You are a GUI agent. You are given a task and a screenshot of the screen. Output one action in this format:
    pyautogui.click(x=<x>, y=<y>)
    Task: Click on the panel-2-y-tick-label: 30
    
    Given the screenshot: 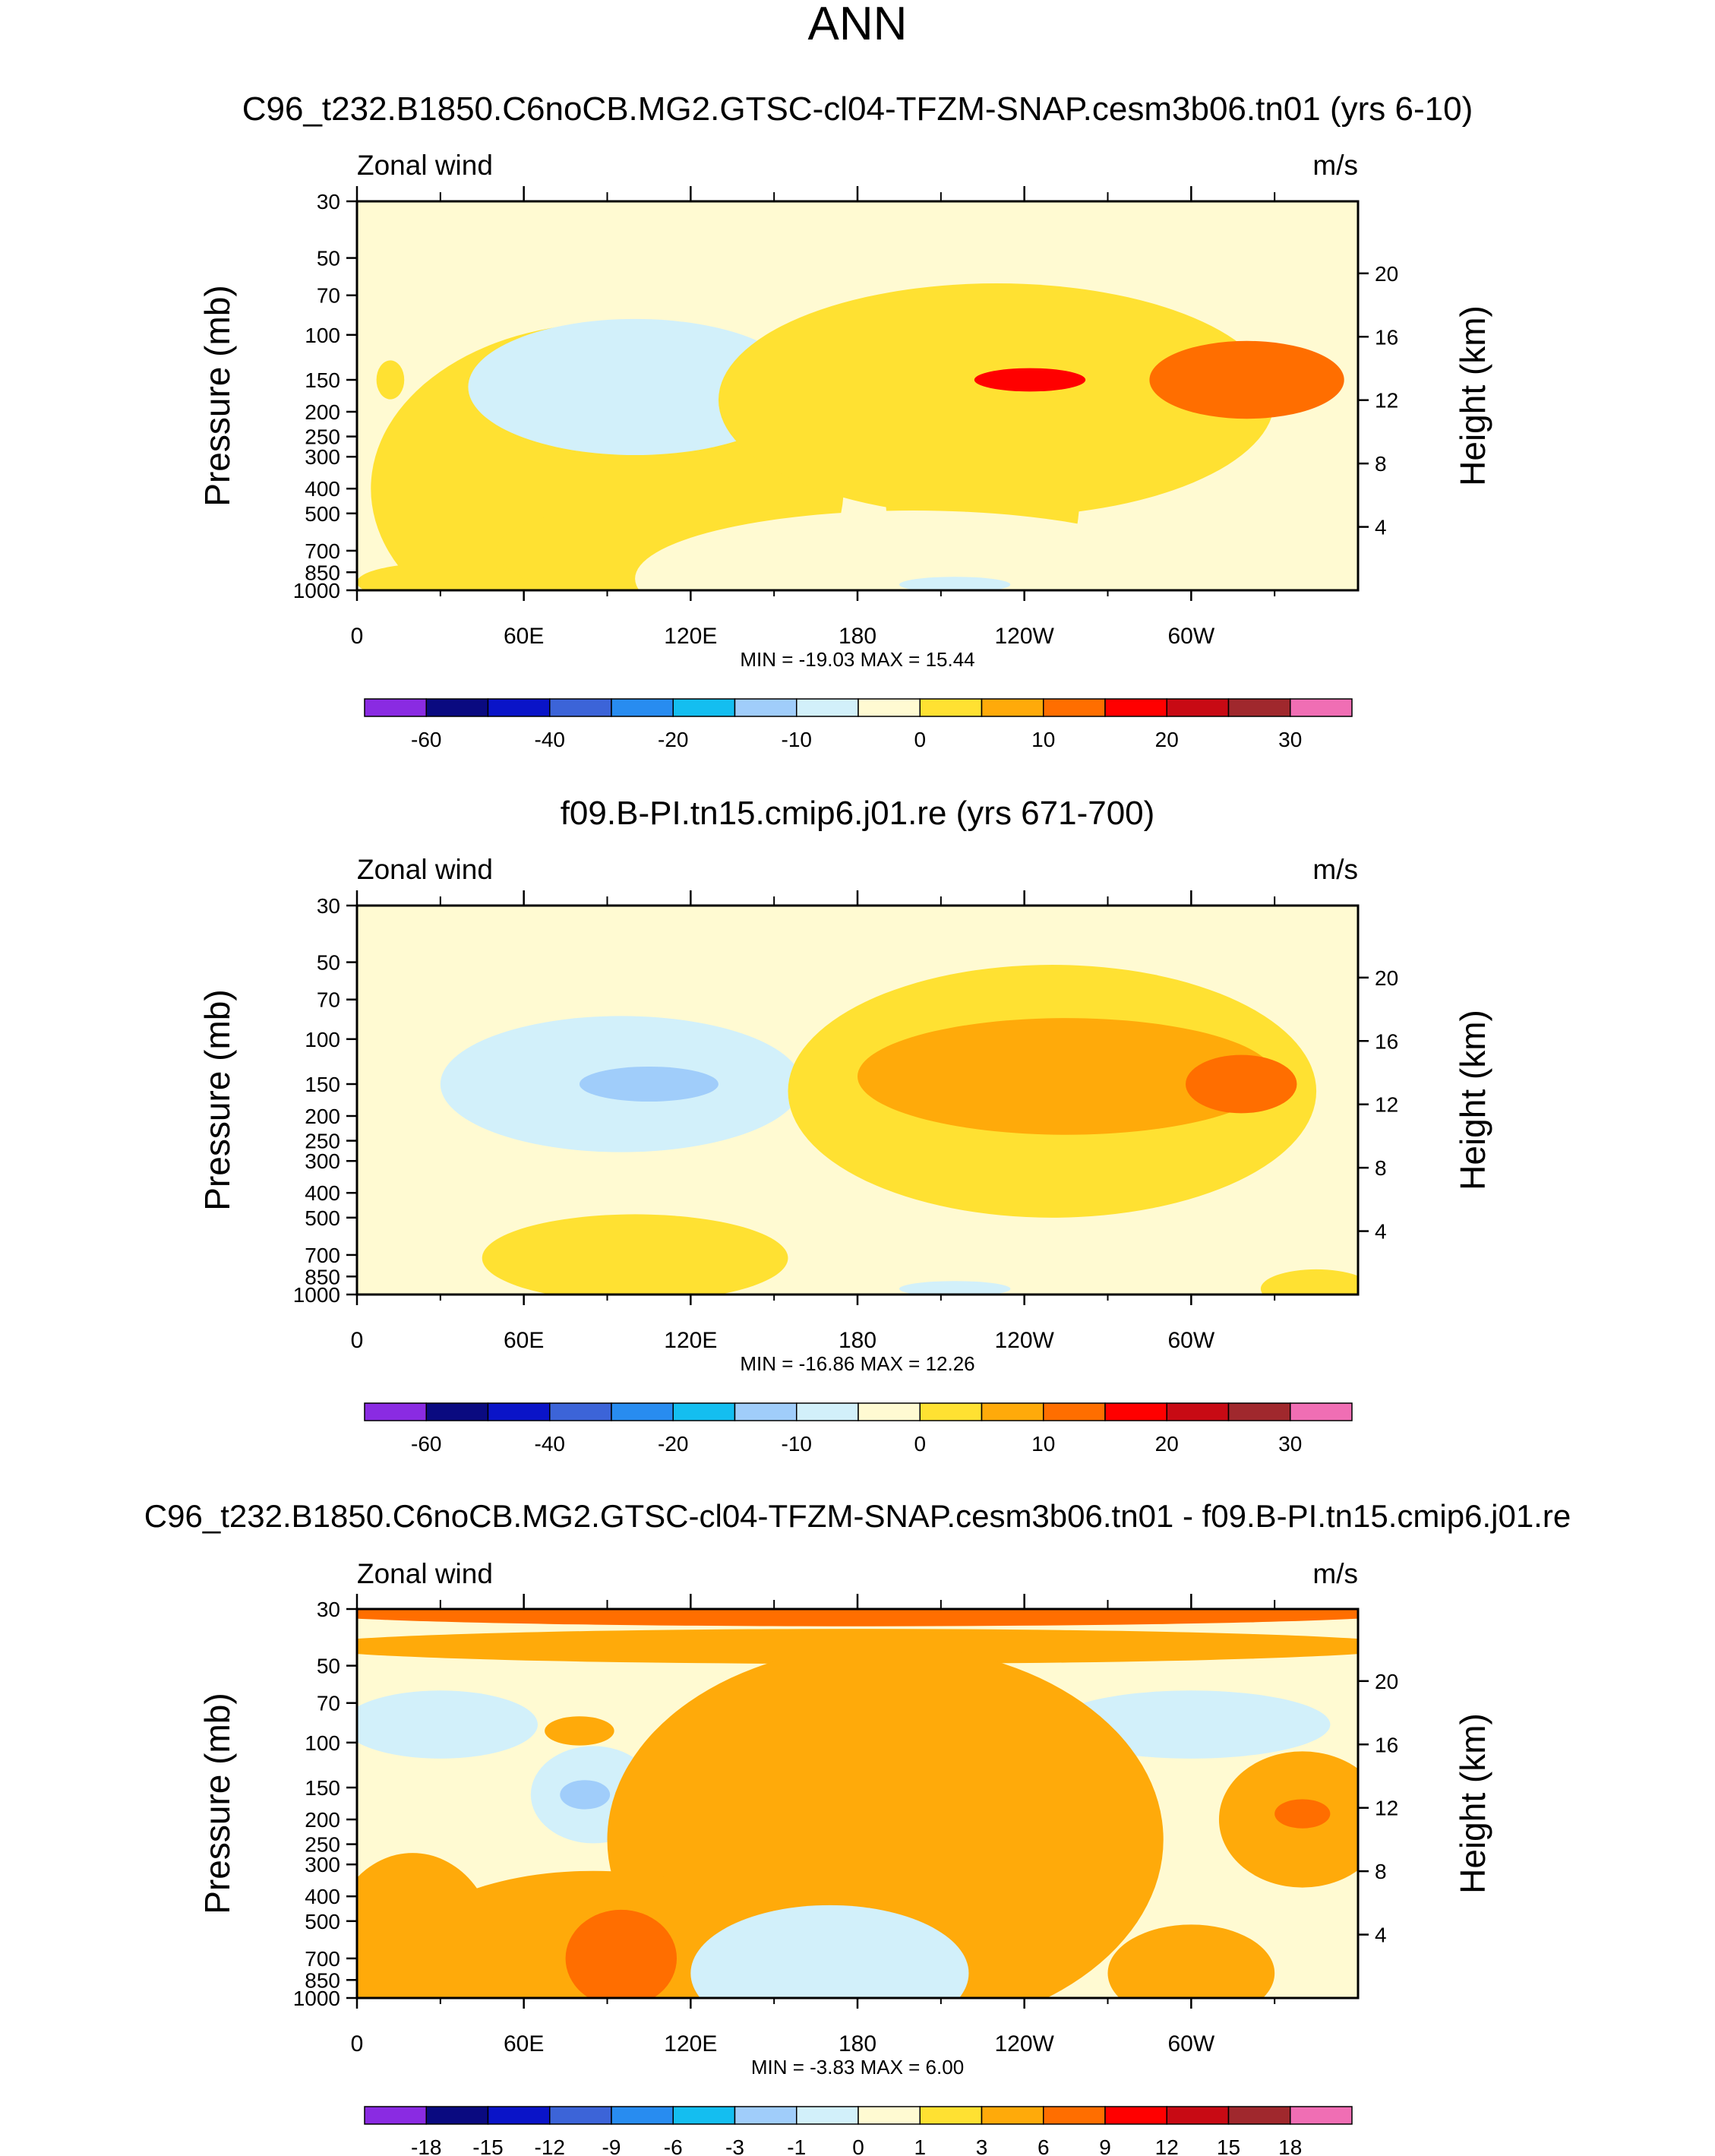 What is the action you would take?
    pyautogui.click(x=328, y=906)
    